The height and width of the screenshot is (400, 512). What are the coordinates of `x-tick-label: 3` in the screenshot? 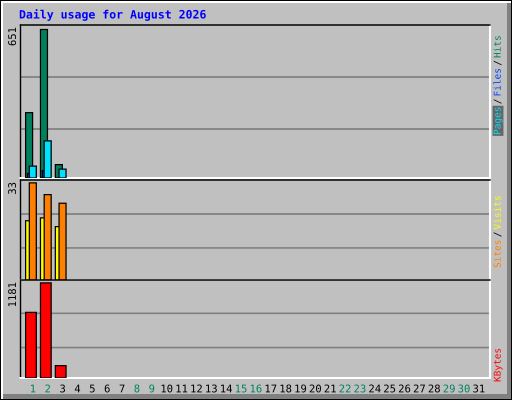 It's located at (63, 388).